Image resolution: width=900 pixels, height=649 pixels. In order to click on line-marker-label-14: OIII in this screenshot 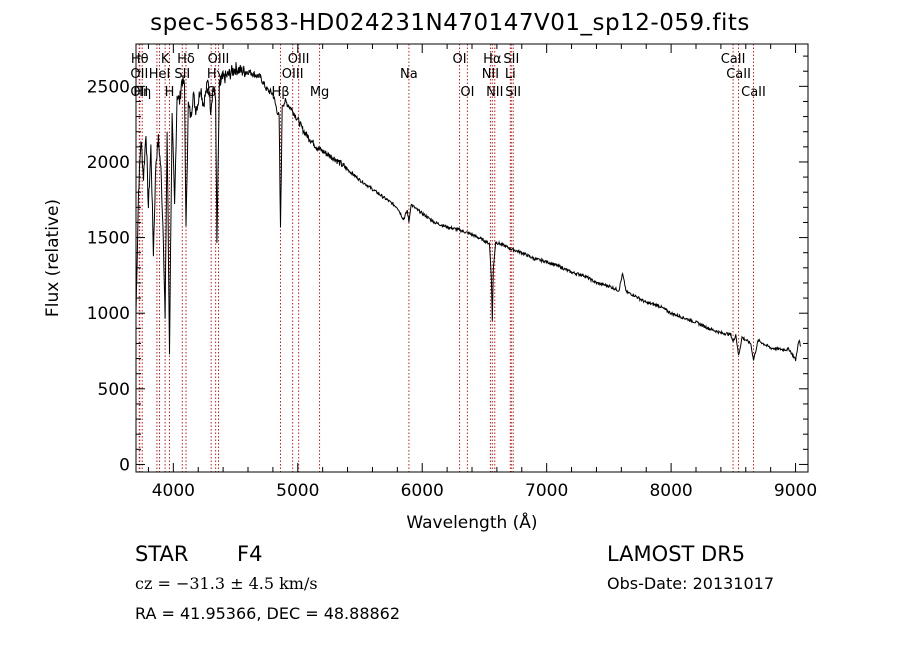, I will do `click(293, 74)`.